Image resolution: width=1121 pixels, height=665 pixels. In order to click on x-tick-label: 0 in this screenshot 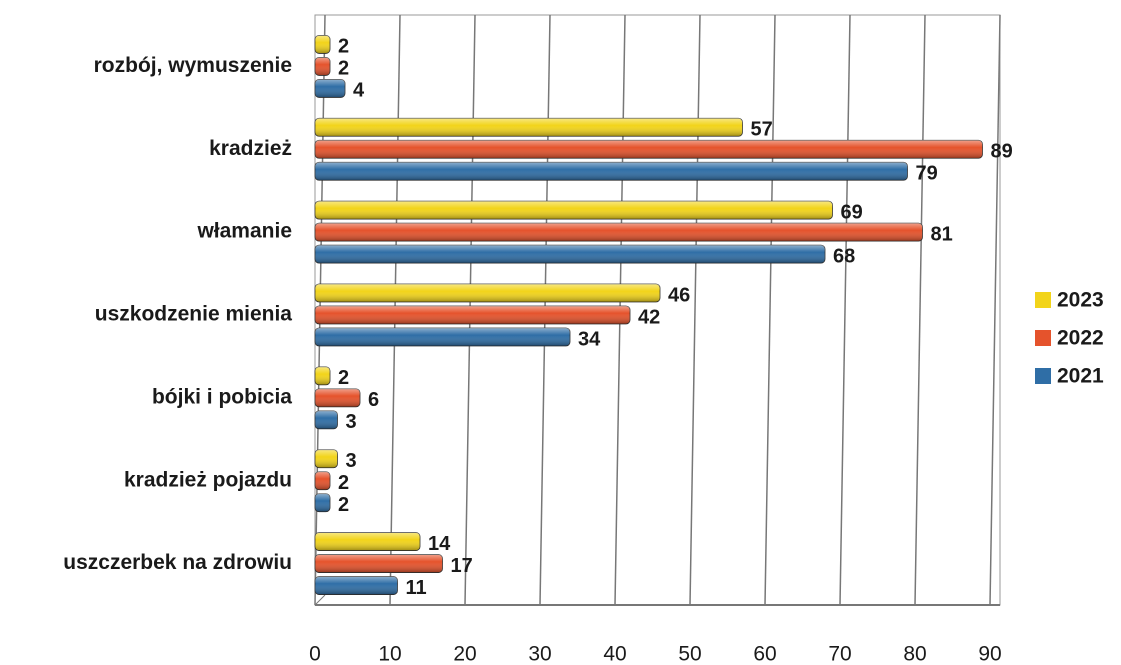, I will do `click(315, 654)`.